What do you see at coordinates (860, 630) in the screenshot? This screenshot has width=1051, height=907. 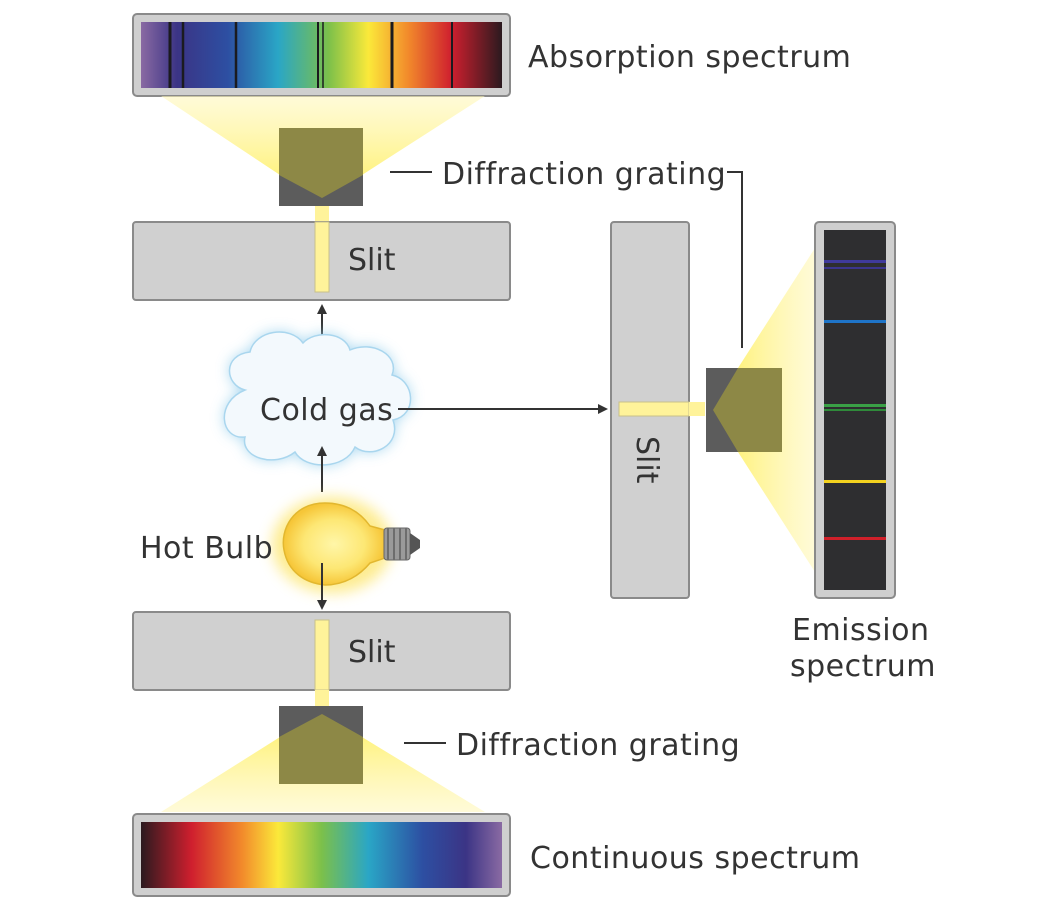 I see `emission-spectrum-label-line1: Emission` at bounding box center [860, 630].